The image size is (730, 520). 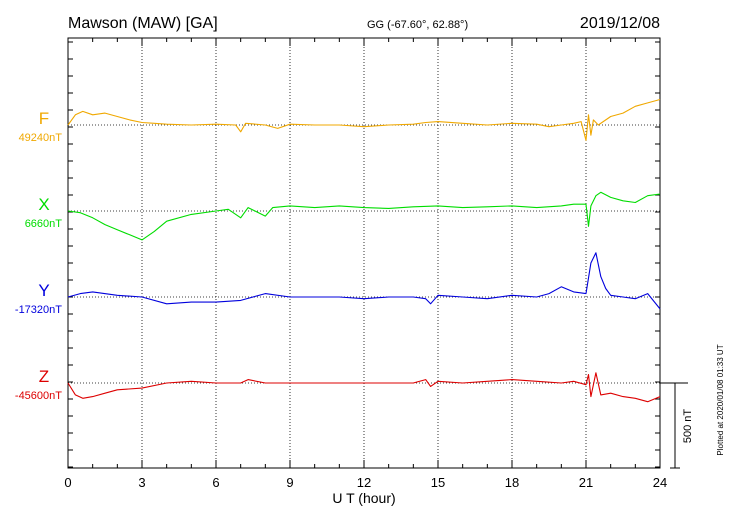 I want to click on x-tick-label: 6, so click(x=215, y=482).